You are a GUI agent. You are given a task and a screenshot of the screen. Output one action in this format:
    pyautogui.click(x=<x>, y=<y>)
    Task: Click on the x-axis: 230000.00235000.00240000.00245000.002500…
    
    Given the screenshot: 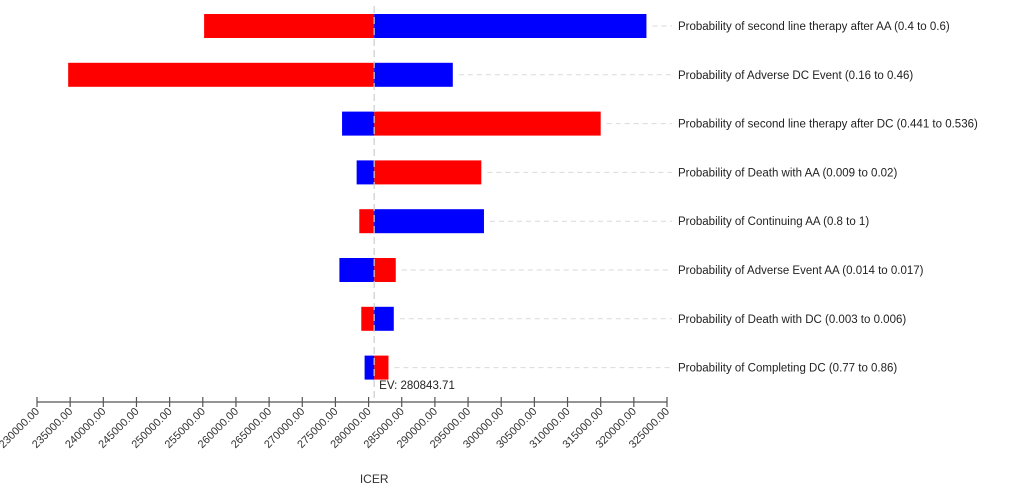 What is the action you would take?
    pyautogui.click(x=336, y=424)
    